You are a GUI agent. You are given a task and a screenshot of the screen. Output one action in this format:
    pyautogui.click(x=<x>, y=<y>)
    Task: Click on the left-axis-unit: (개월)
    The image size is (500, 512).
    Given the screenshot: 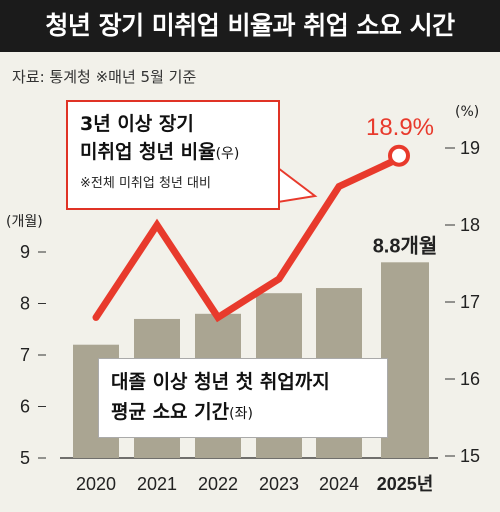 What is the action you would take?
    pyautogui.click(x=24, y=222)
    